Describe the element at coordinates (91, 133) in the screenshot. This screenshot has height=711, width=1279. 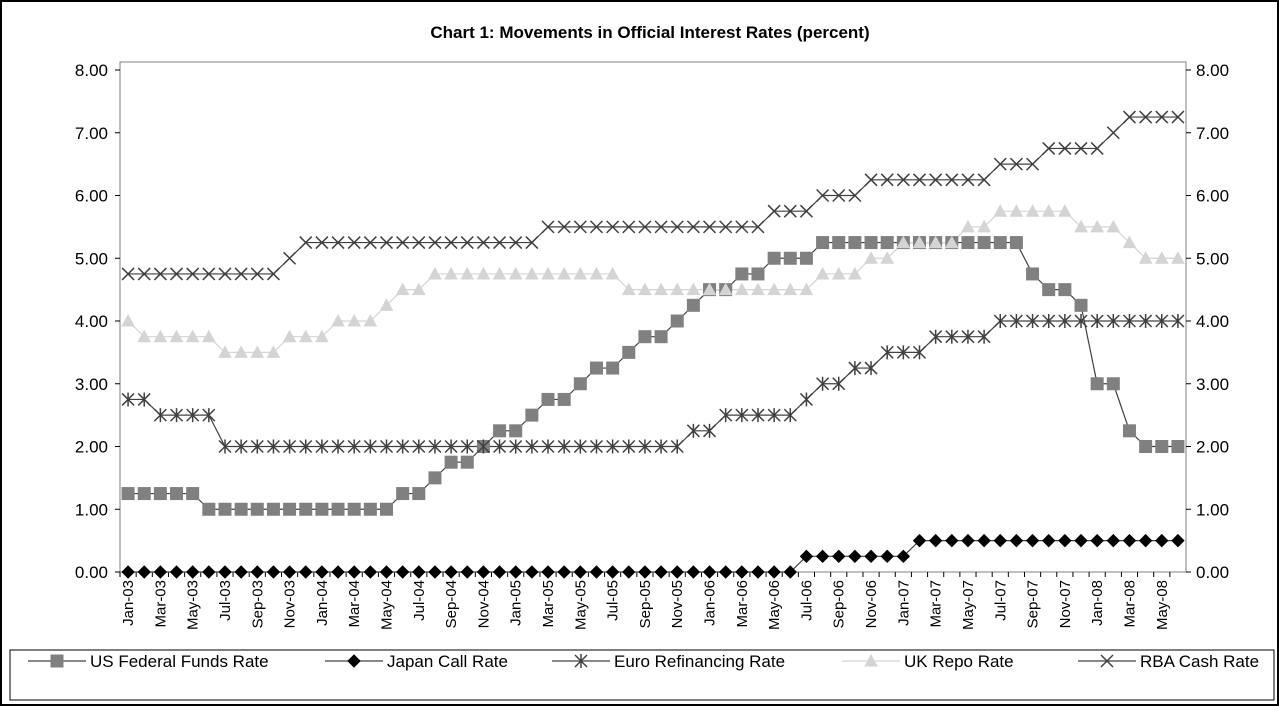
I see `y-tick-label: 7.00` at that location.